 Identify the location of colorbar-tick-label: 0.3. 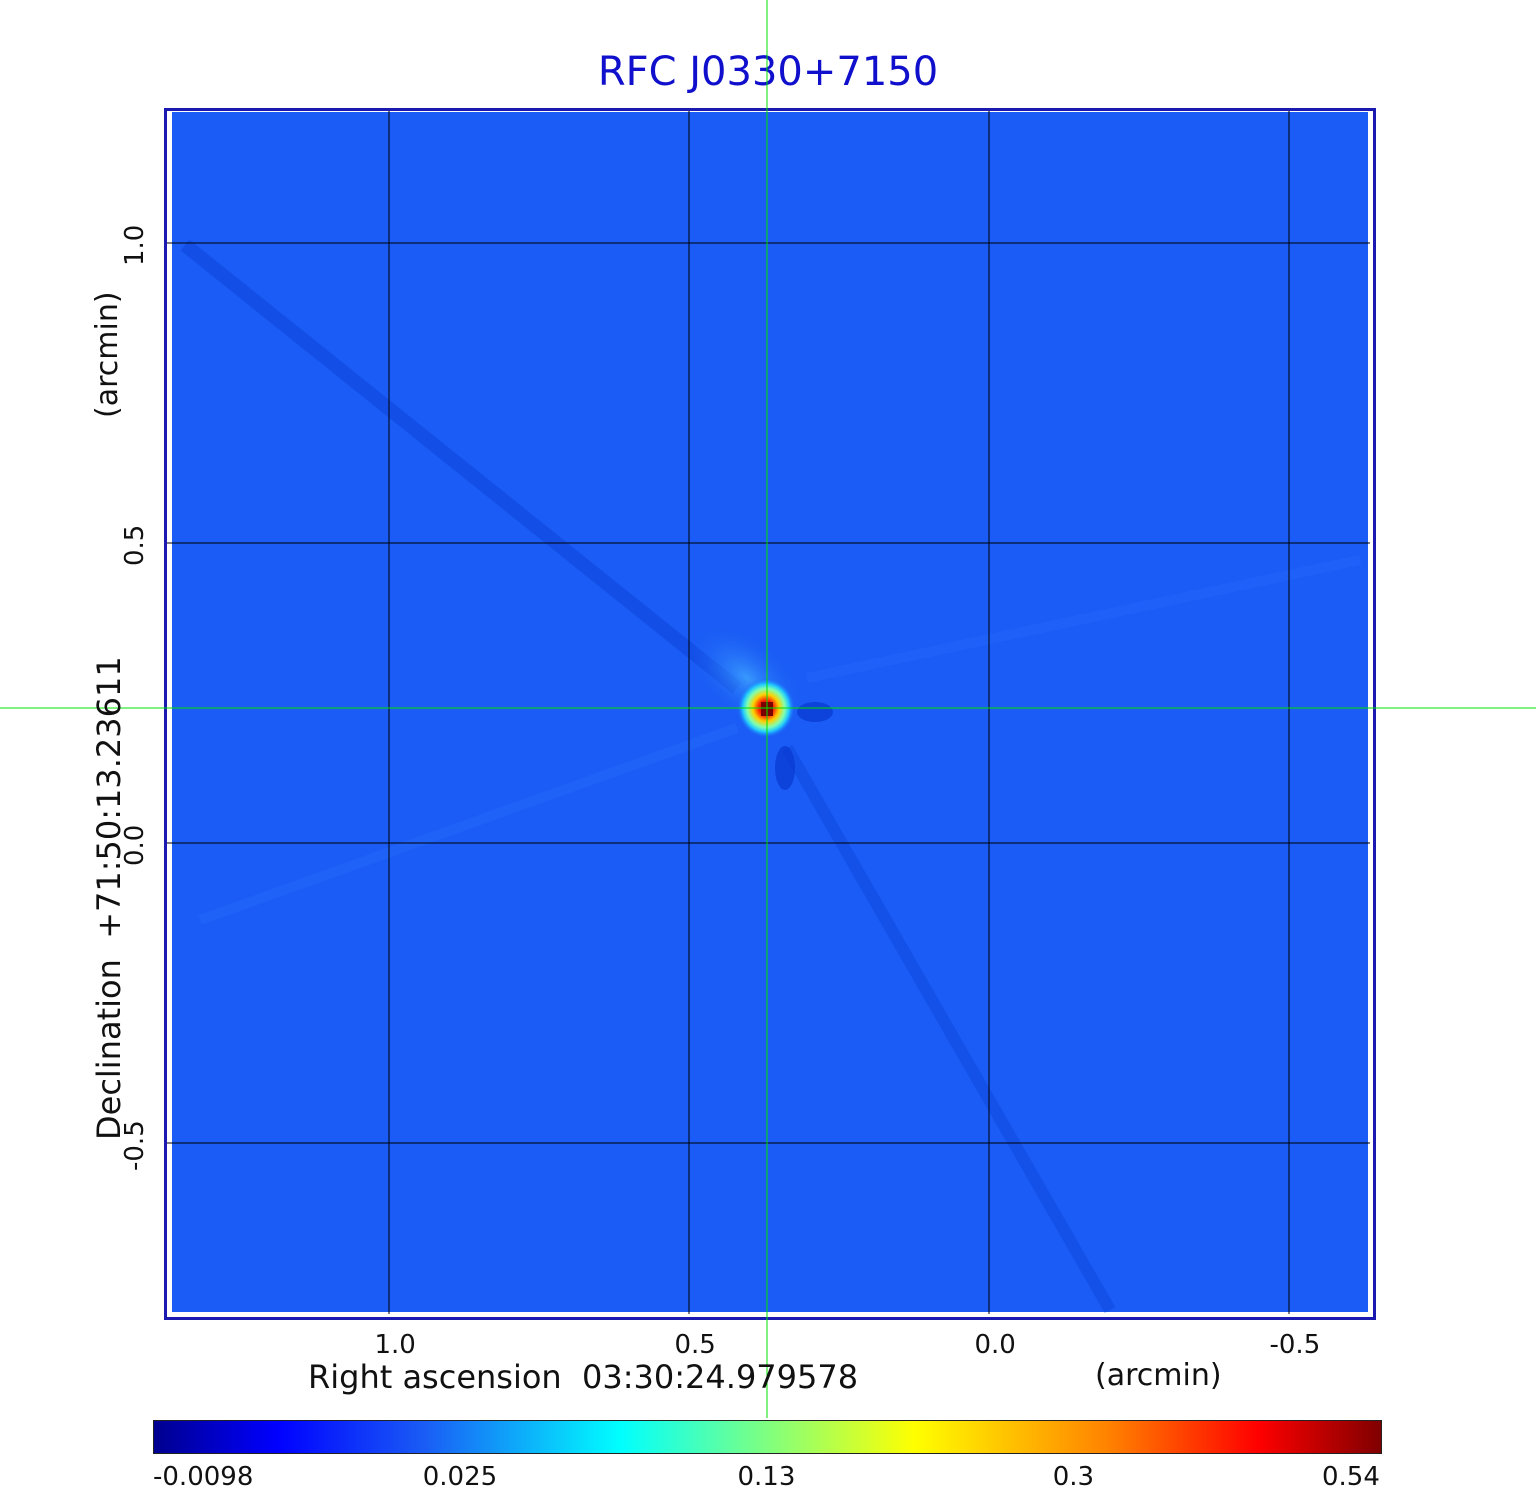
(1073, 1477).